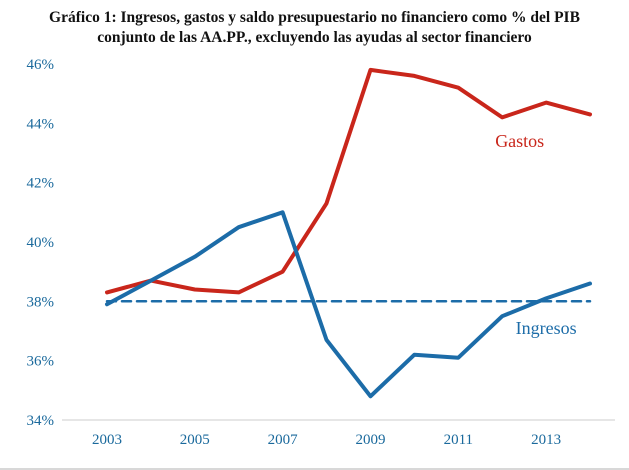  Describe the element at coordinates (283, 440) in the screenshot. I see `x-tick-label: 2007` at that location.